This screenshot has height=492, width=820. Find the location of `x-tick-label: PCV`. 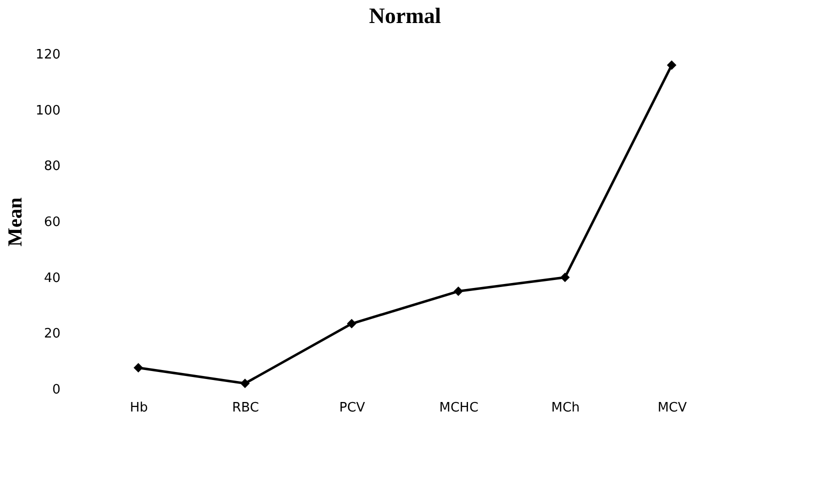

x-tick-label: PCV is located at coordinates (352, 408).